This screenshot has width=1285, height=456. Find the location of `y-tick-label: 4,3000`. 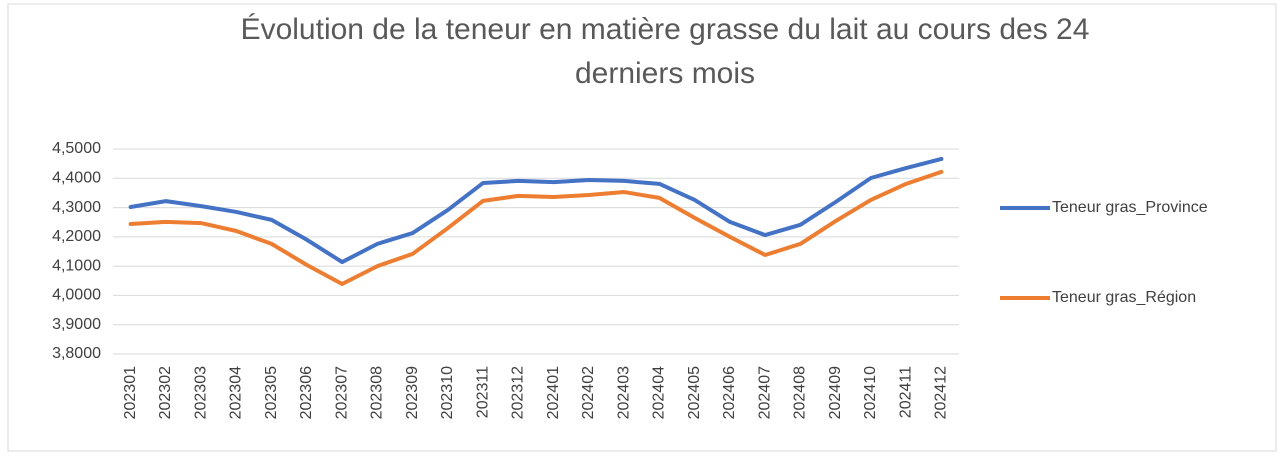

y-tick-label: 4,3000 is located at coordinates (76, 207).